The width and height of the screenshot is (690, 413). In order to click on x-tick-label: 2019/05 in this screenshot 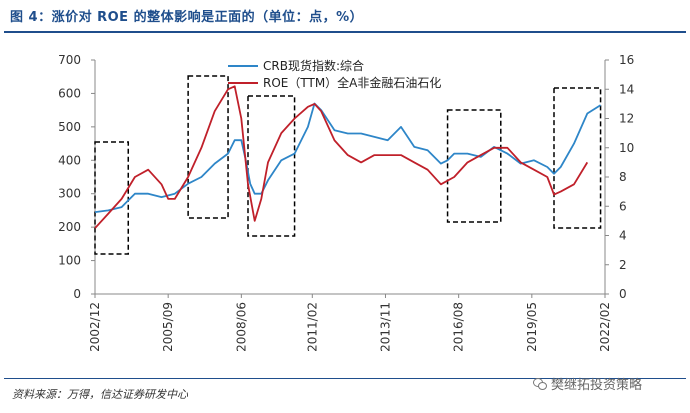, I will do `click(532, 327)`.